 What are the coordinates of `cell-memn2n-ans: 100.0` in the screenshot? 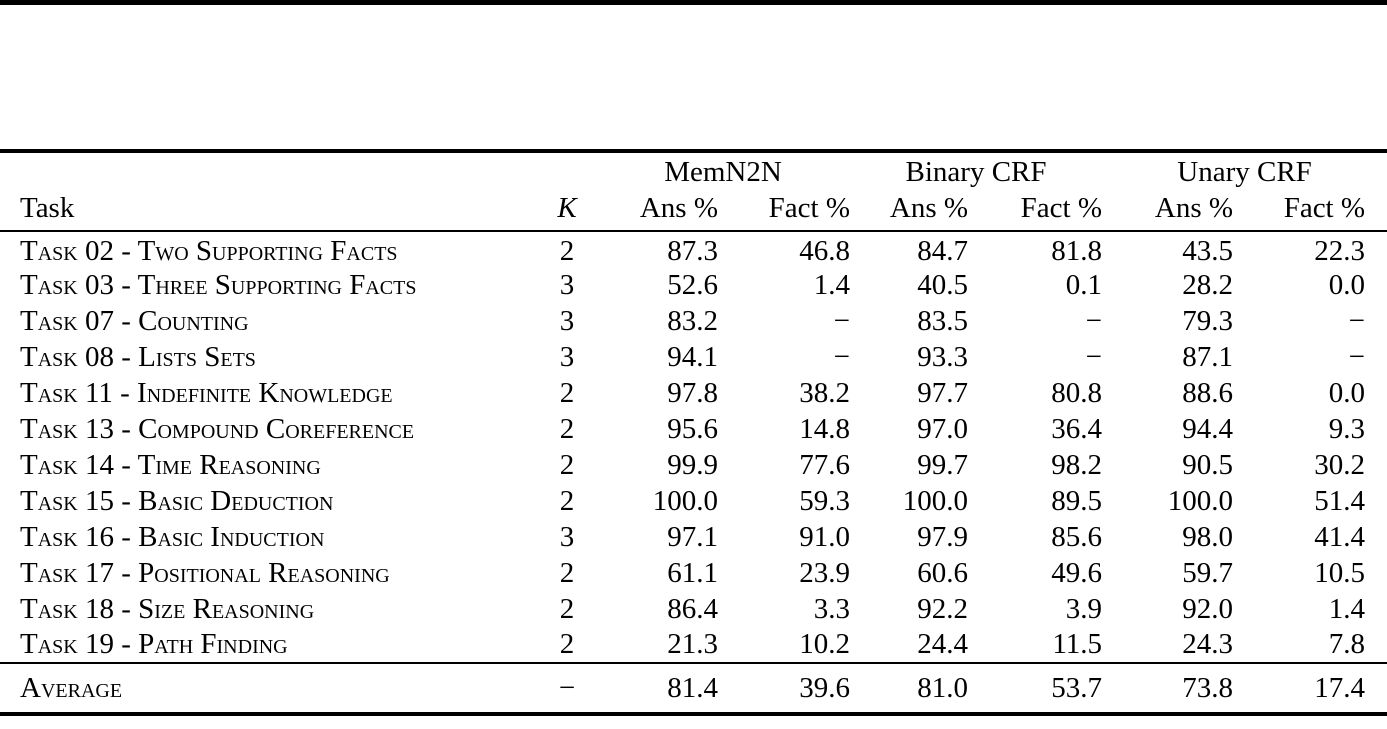 It's located at (685, 500).